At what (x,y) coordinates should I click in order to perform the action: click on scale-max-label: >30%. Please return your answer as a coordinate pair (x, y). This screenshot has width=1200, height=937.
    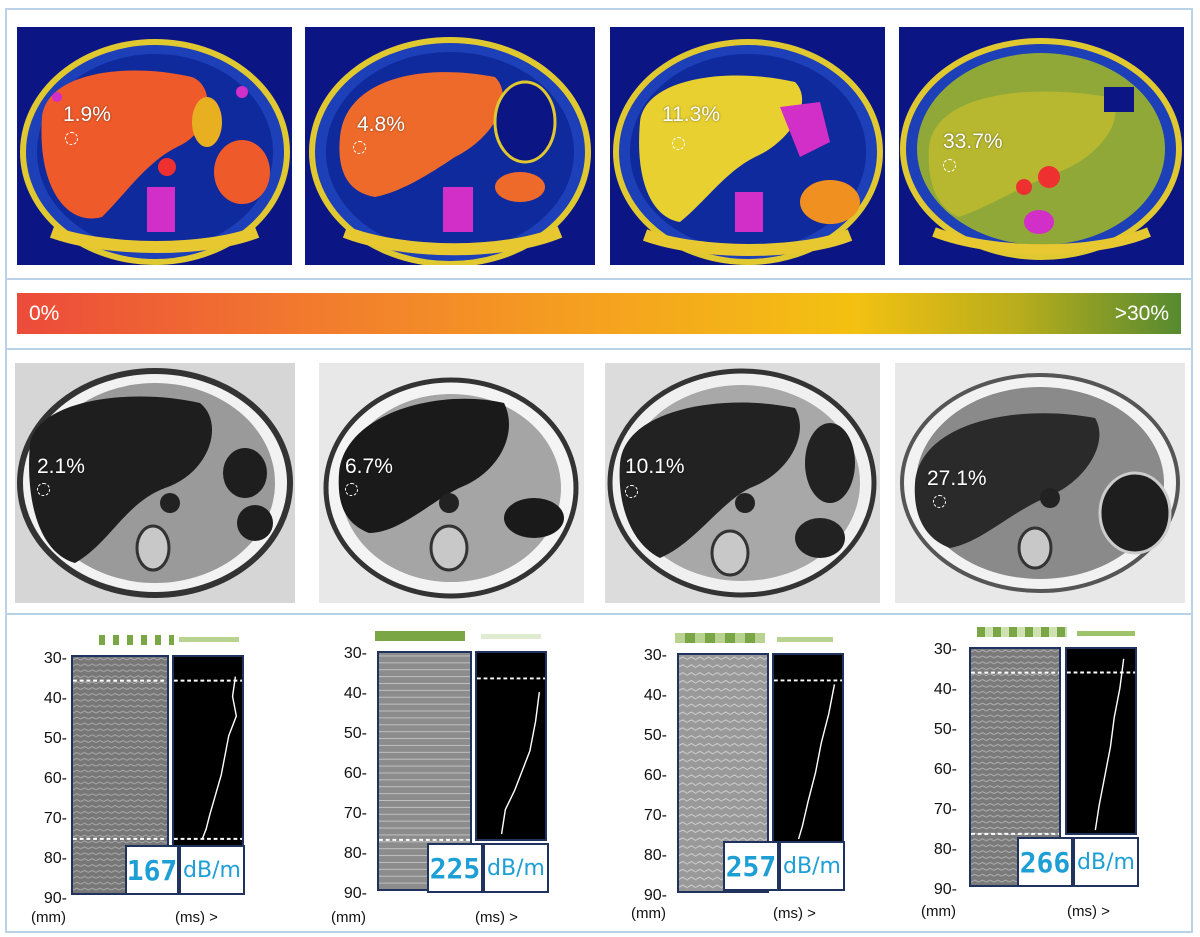
    Looking at the image, I should click on (1141, 313).